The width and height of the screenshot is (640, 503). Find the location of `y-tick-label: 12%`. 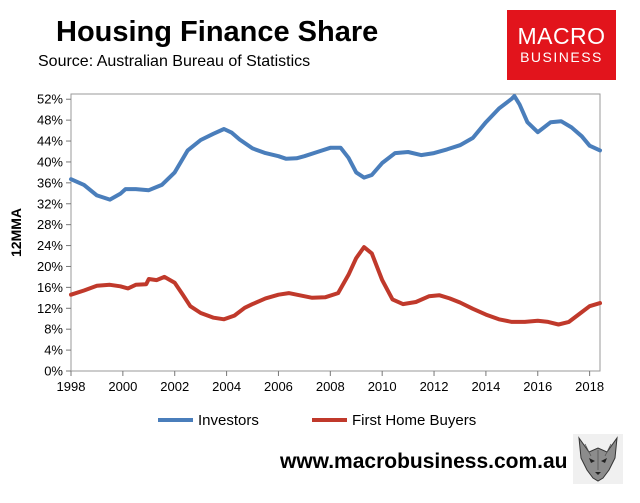

y-tick-label: 12% is located at coordinates (50, 308).